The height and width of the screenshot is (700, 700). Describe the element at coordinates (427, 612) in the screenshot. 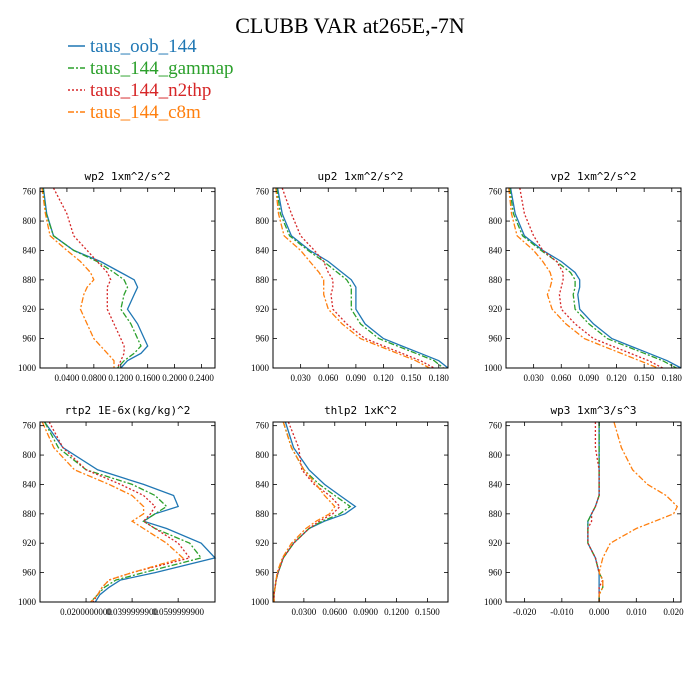

I see `x-tick-label: 0.1500` at that location.